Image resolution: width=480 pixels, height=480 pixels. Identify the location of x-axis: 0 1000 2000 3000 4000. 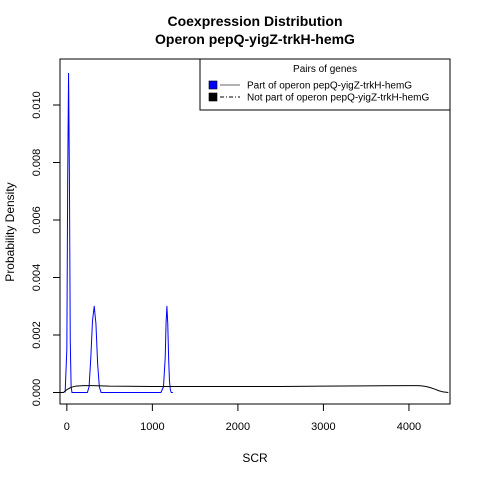
(242, 418).